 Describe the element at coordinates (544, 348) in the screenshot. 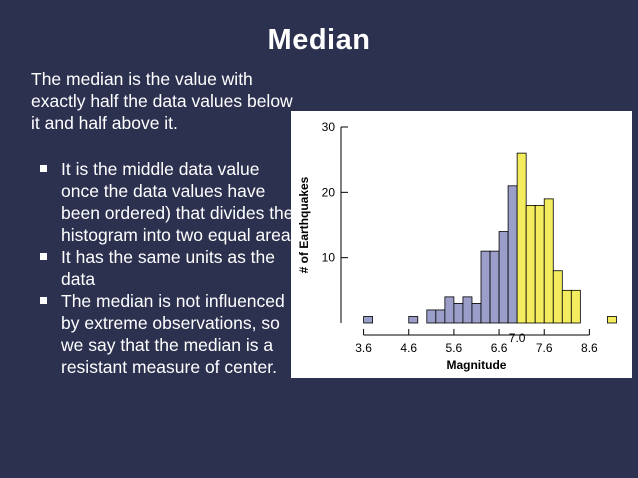

I see `x-tick-label: 7.6` at that location.